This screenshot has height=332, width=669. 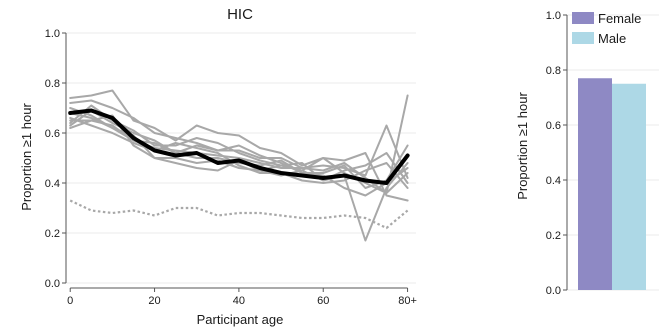 What do you see at coordinates (612, 38) in the screenshot?
I see `legend-label-male: Male` at bounding box center [612, 38].